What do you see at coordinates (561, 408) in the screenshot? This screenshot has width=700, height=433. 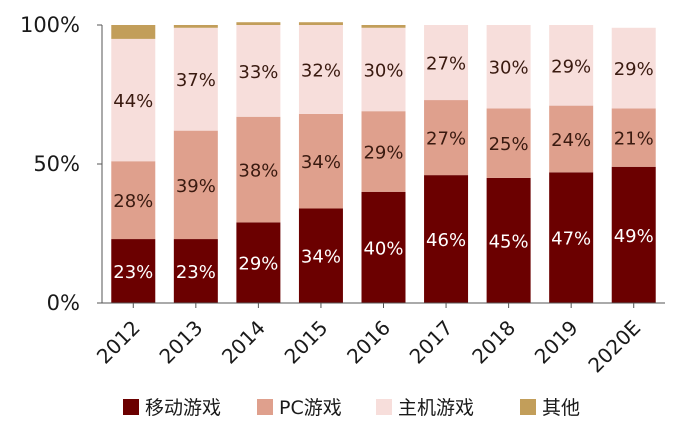 I see `legend-label: 其他` at bounding box center [561, 408].